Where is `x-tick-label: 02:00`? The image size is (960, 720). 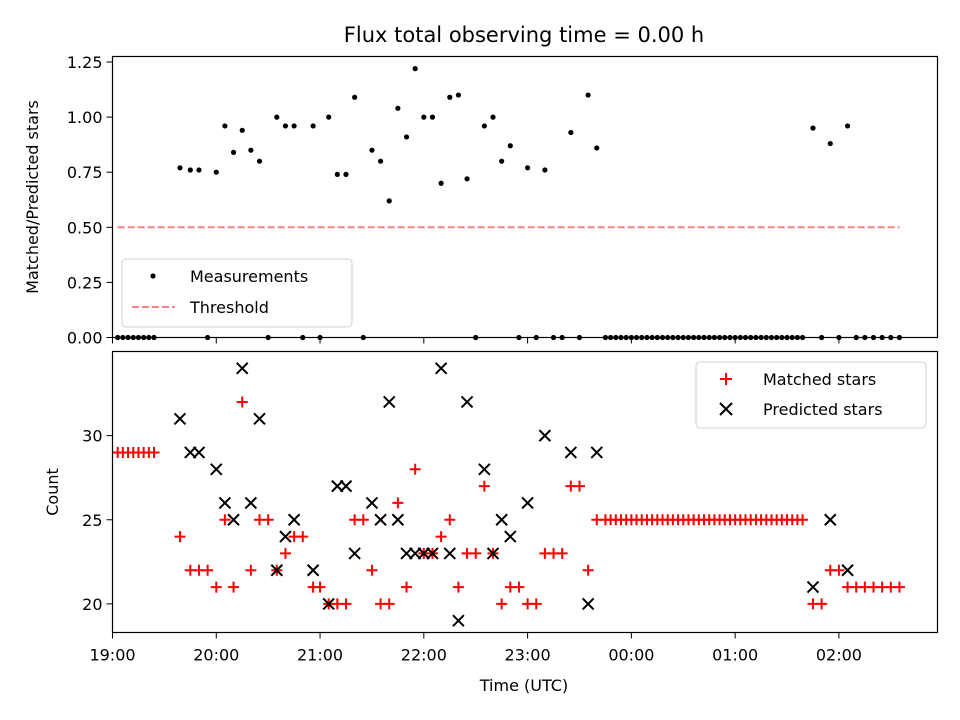 x-tick-label: 02:00 is located at coordinates (839, 655).